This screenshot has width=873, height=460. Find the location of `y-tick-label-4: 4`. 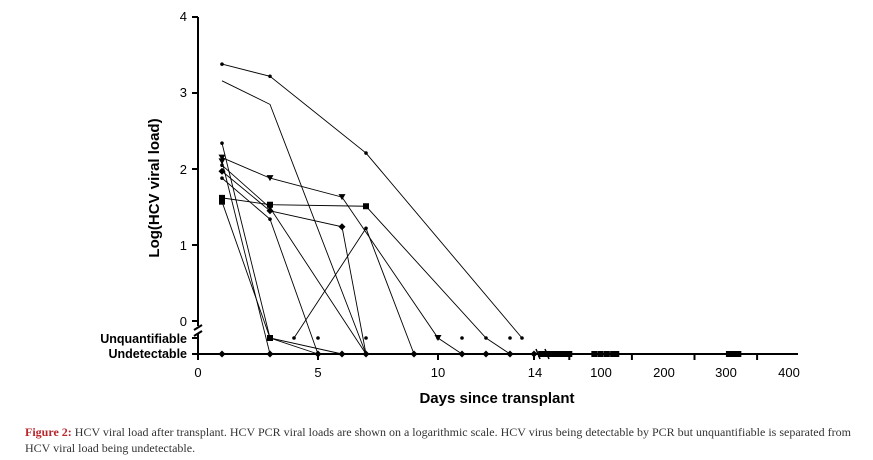

y-tick-label-4: 4 is located at coordinates (183, 16).